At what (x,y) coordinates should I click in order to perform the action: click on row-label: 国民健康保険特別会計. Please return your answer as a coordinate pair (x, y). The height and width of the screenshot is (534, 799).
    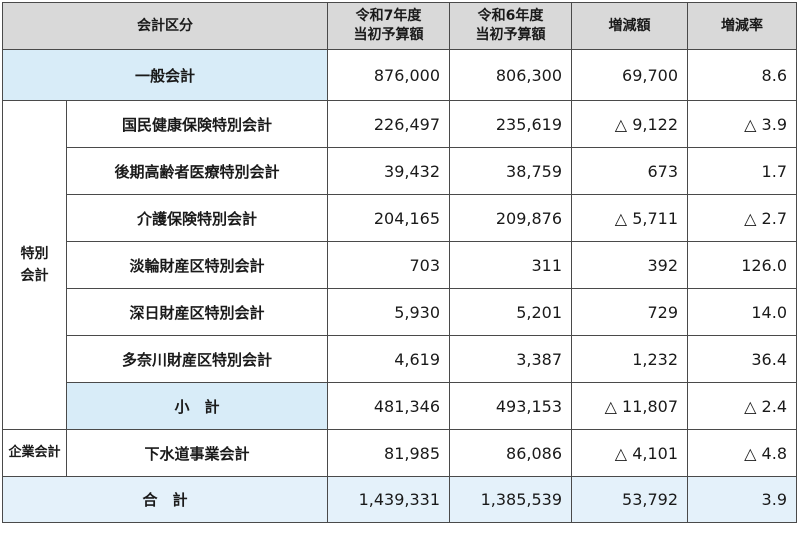
    Looking at the image, I should click on (197, 124).